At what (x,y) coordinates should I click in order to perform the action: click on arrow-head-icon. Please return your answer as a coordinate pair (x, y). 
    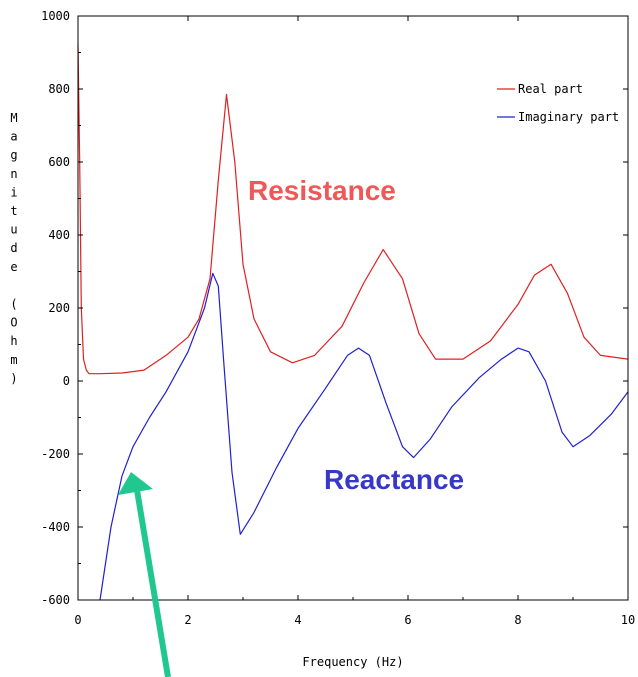
    Looking at the image, I should click on (135, 483).